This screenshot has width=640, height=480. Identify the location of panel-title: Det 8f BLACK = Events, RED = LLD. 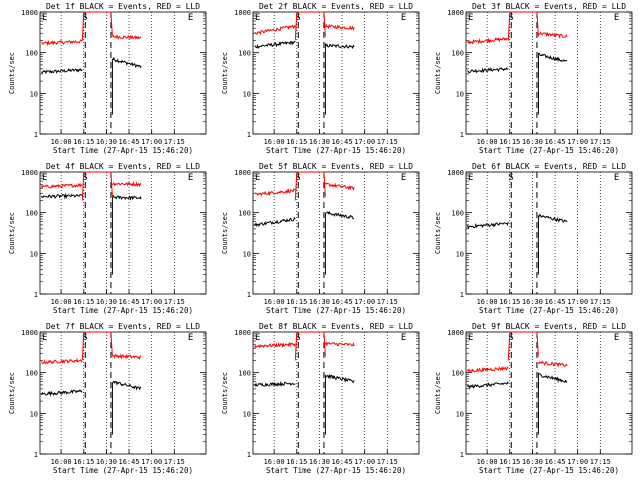
(336, 326).